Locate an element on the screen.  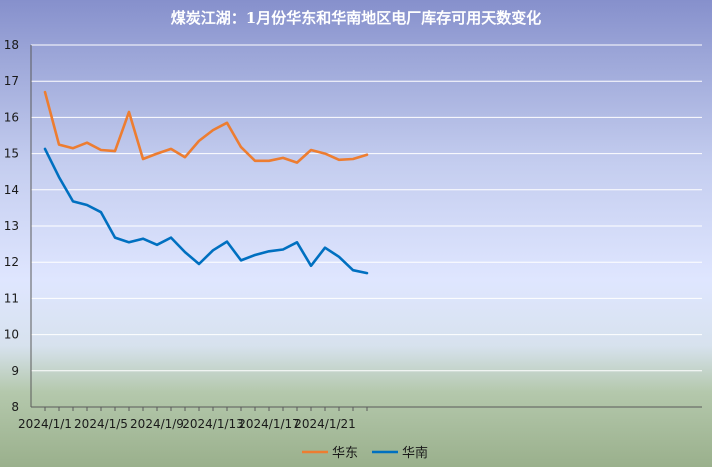
legend: 华东 华南 is located at coordinates (365, 453).